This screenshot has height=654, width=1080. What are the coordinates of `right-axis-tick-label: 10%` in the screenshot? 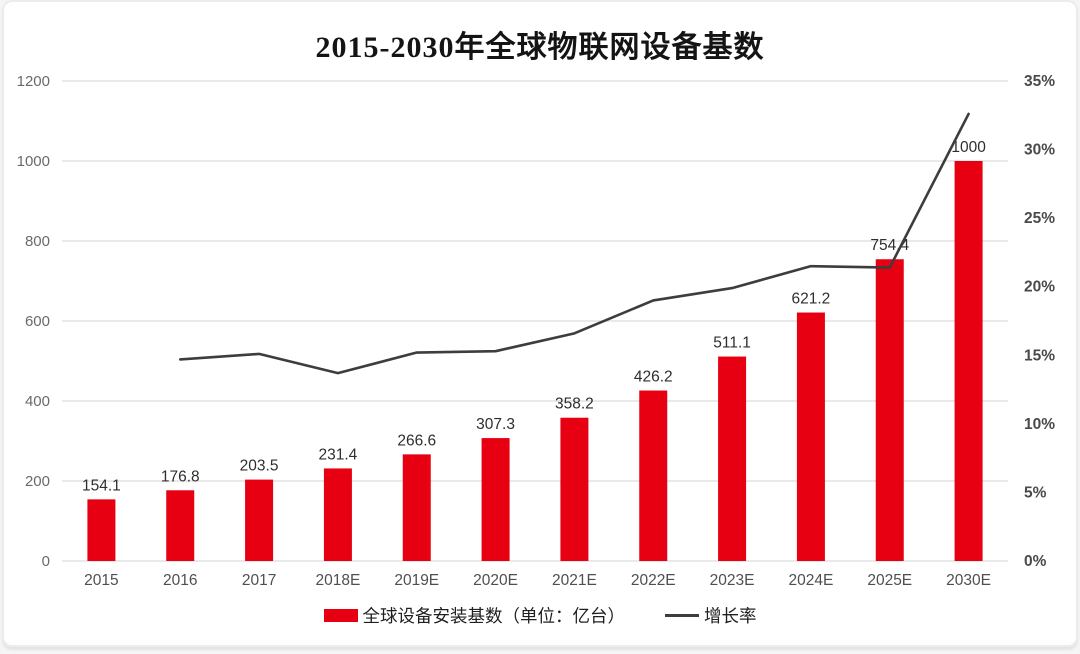 It's located at (1039, 424).